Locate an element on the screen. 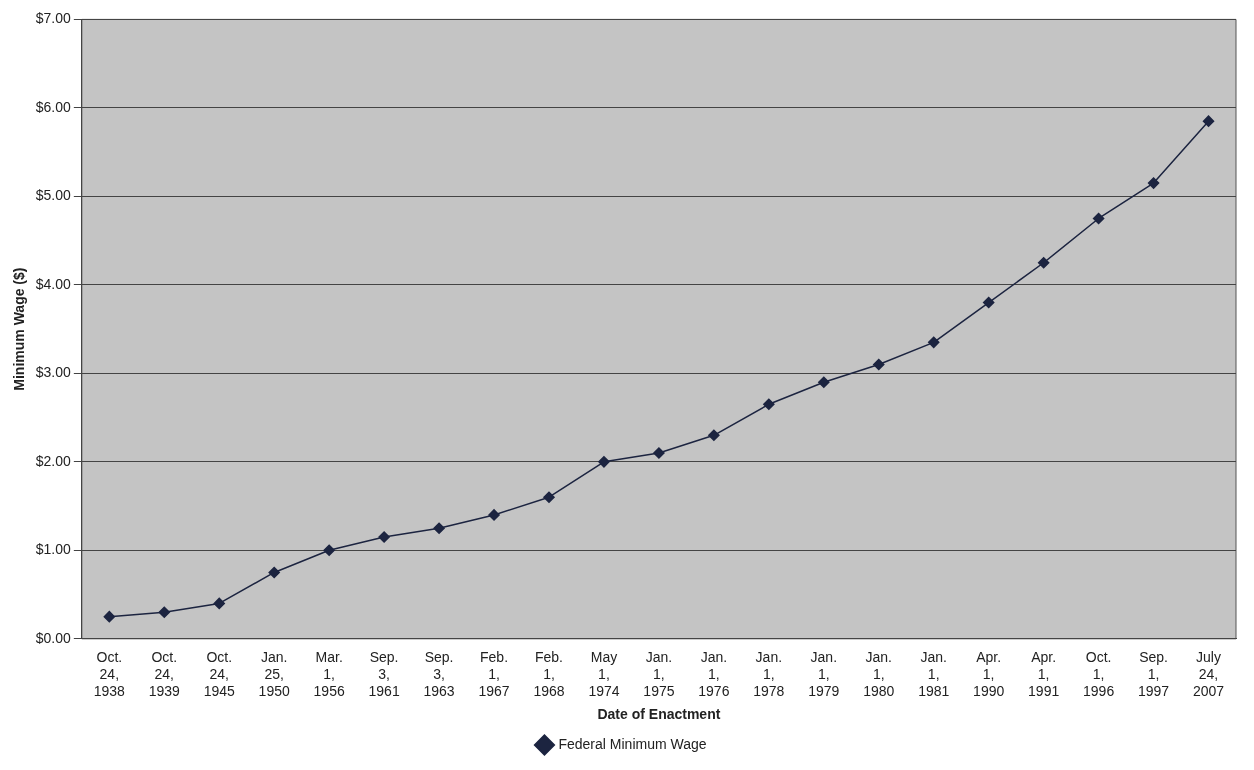 This screenshot has width=1254, height=770. x-tick-label: Apr. 1, 1990 is located at coordinates (989, 674).